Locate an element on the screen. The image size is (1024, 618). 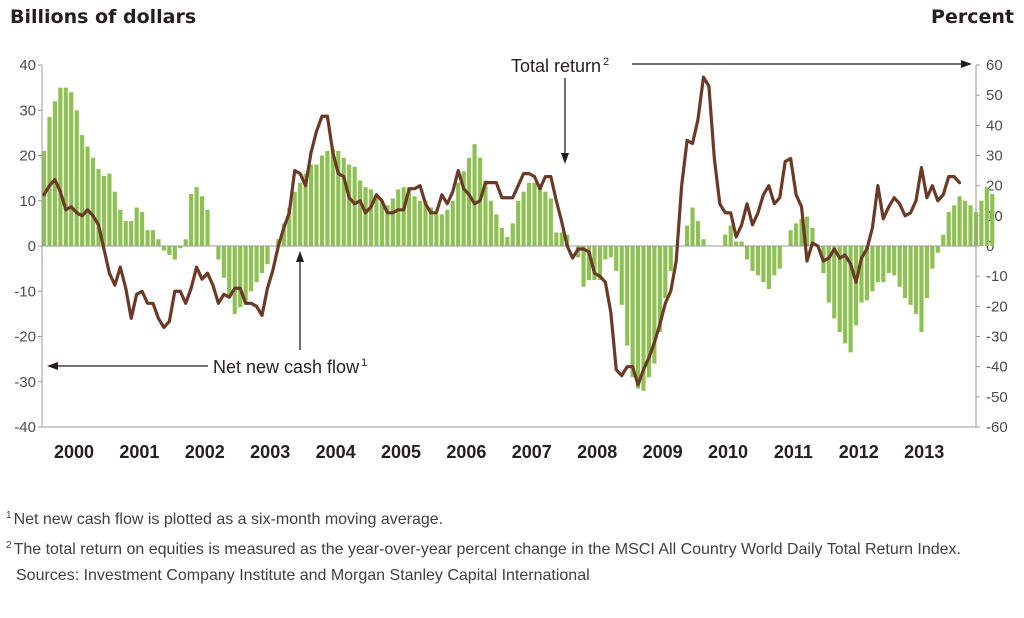
left-tick-label: 20 is located at coordinates (27, 156).